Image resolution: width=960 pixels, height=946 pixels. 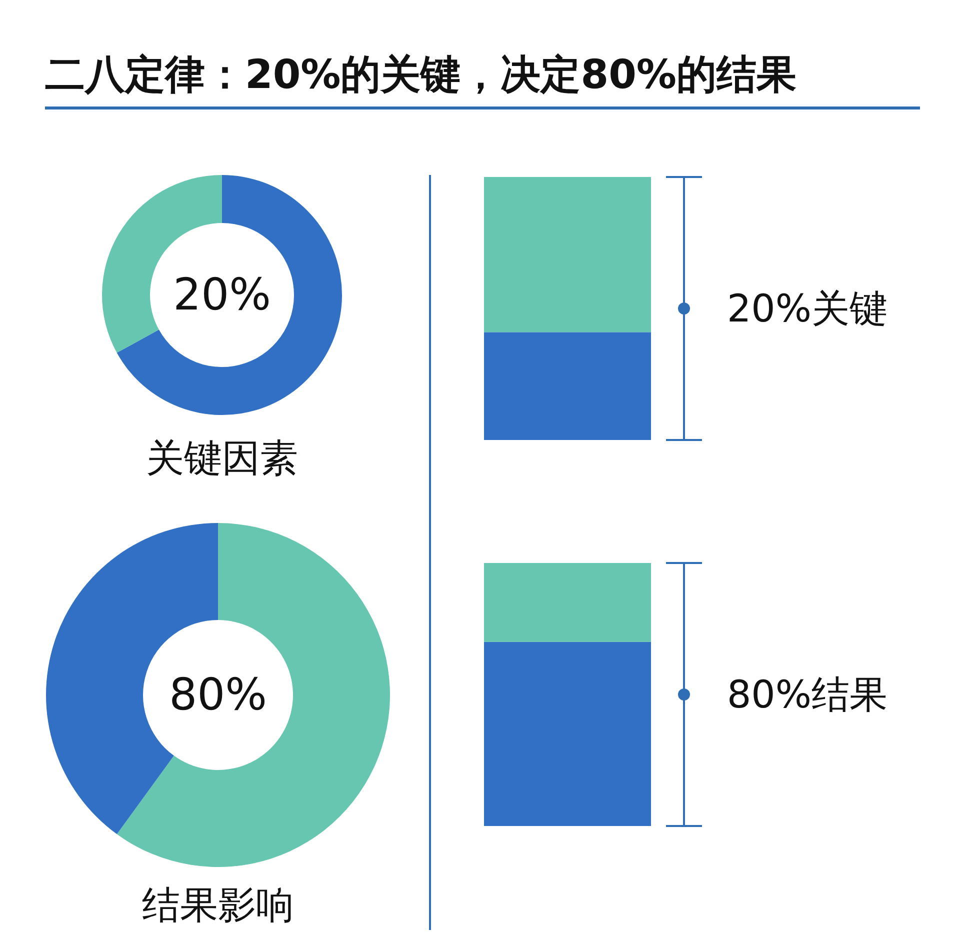 I want to click on chart-title: 二八定律：20%的关键，决定80%的结果, so click(x=420, y=75).